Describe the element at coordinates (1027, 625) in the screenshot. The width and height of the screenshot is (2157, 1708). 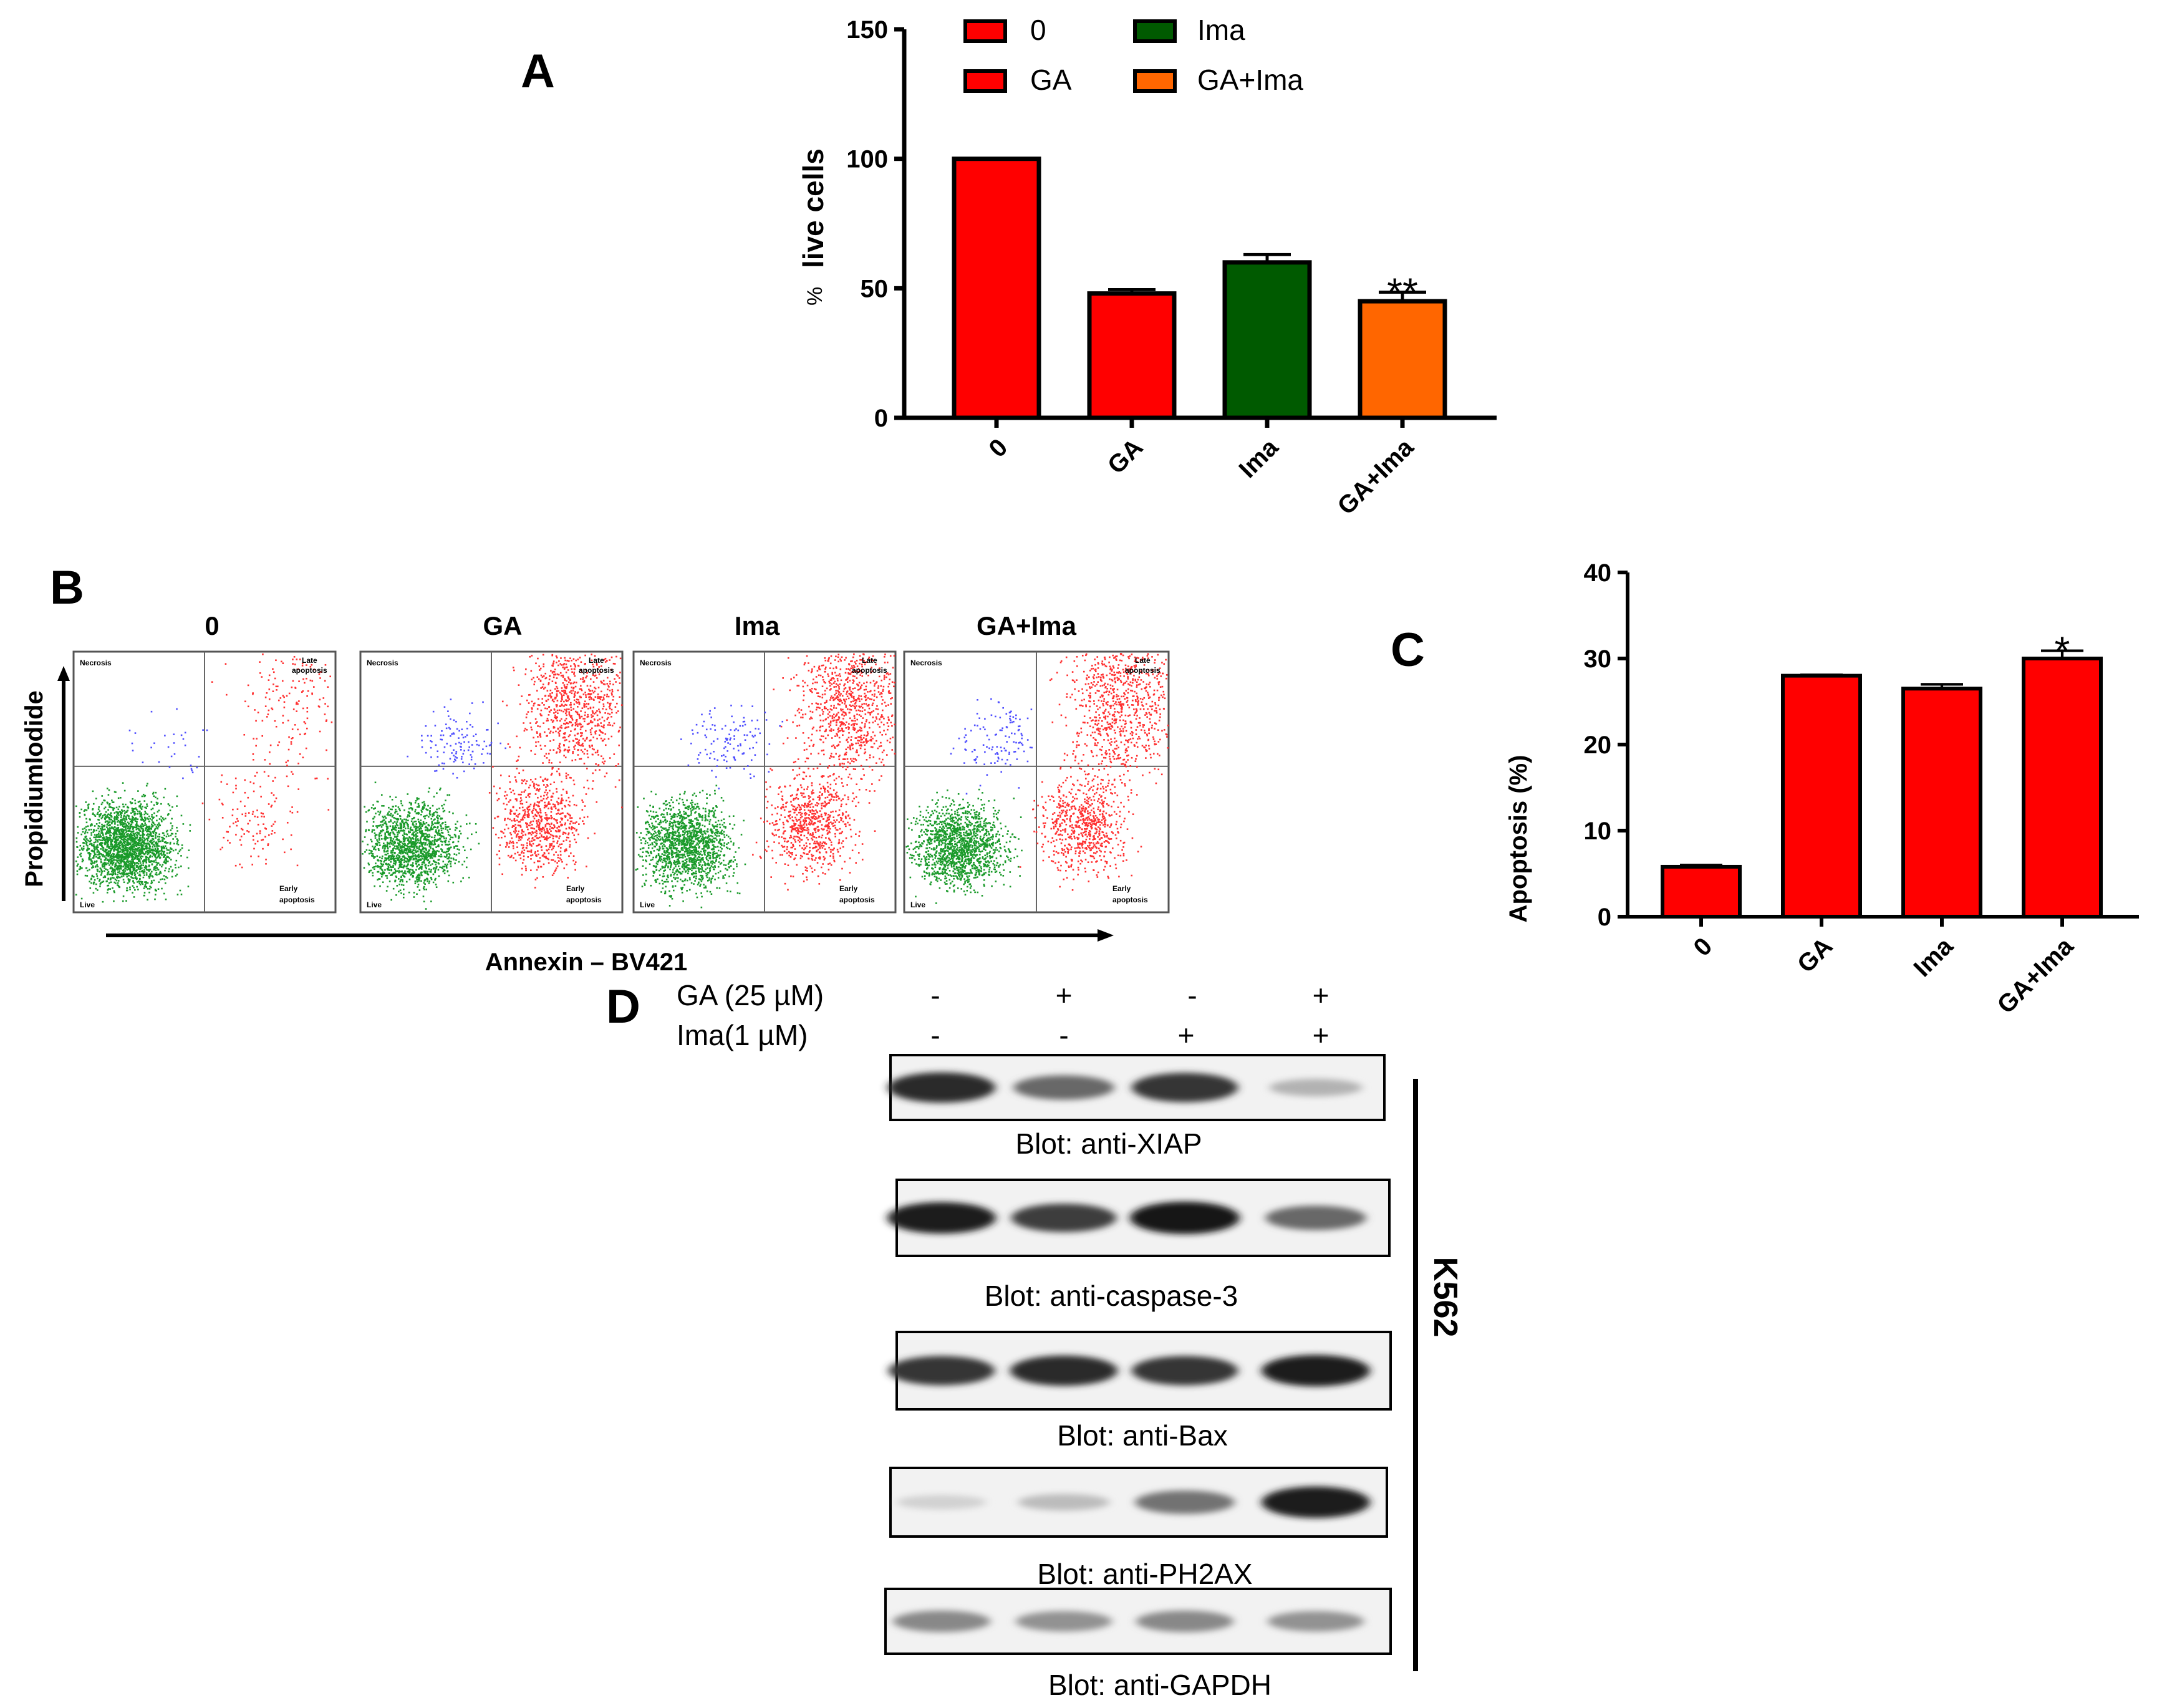
I see `flow-title-ga-ima: GA+Ima` at that location.